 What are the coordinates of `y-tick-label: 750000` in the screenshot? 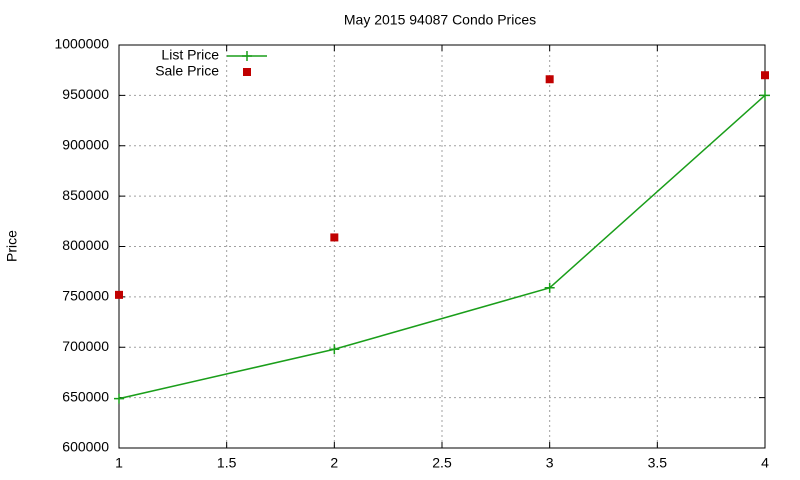 It's located at (85, 296).